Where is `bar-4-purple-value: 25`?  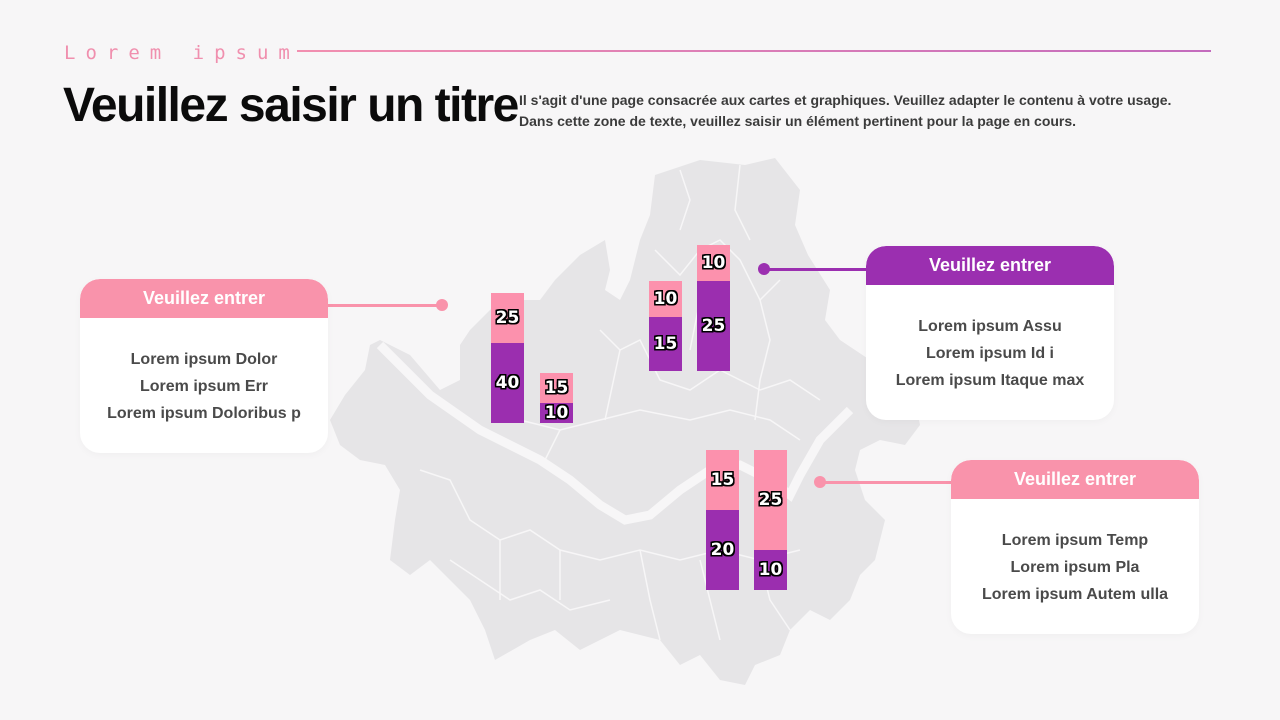
bar-4-purple-value: 25 is located at coordinates (713, 326).